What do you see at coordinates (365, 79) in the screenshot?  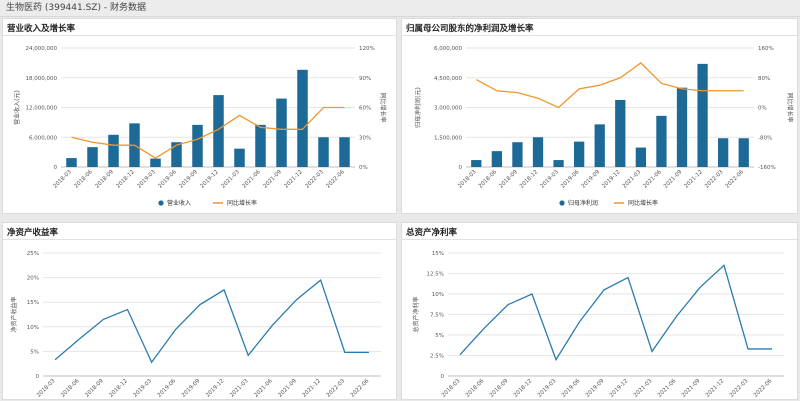 I see `y2-tick-label: 90%` at bounding box center [365, 79].